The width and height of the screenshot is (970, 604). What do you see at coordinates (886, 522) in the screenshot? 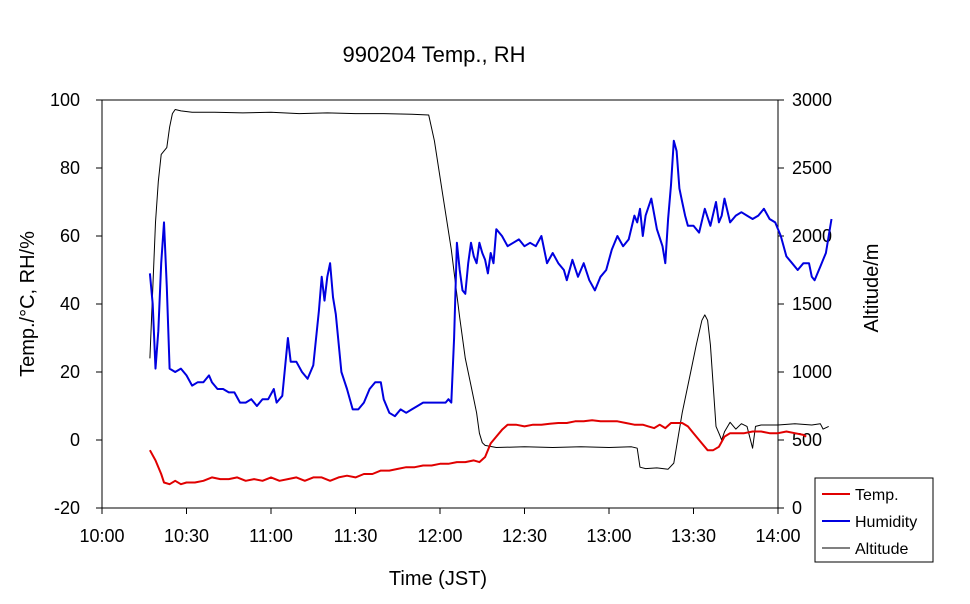
I see `legend-label: Humidity` at bounding box center [886, 522].